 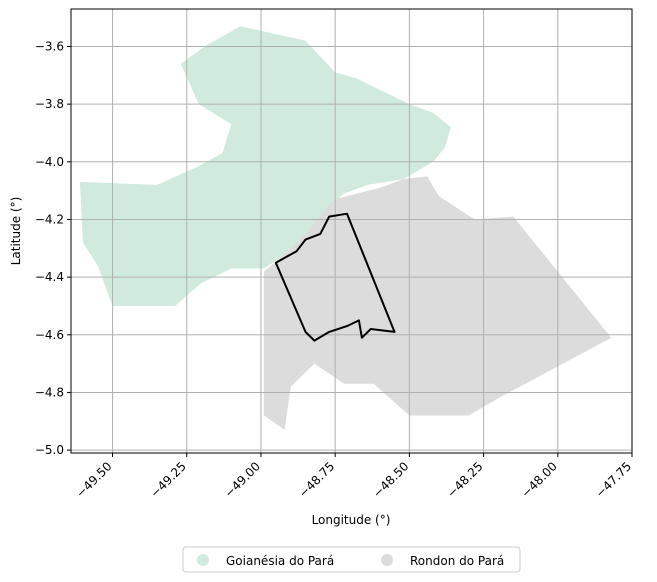 I want to click on outline-layer, so click(x=335, y=277).